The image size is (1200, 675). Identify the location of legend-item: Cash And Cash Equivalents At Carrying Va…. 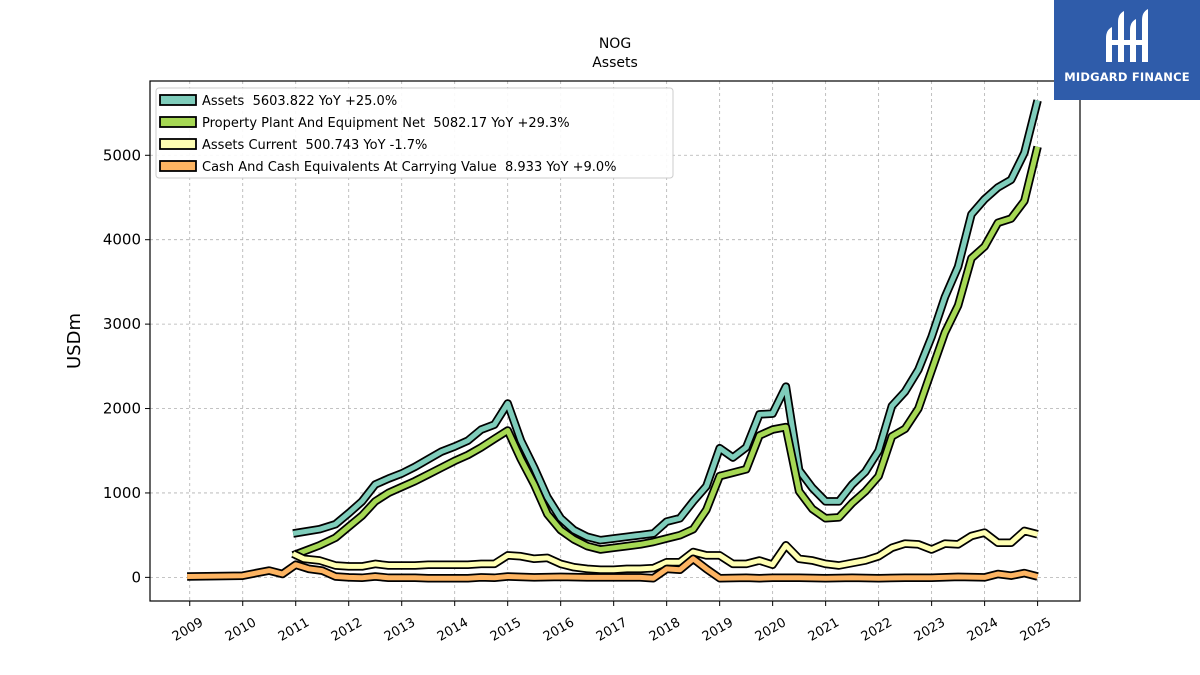
(388, 167).